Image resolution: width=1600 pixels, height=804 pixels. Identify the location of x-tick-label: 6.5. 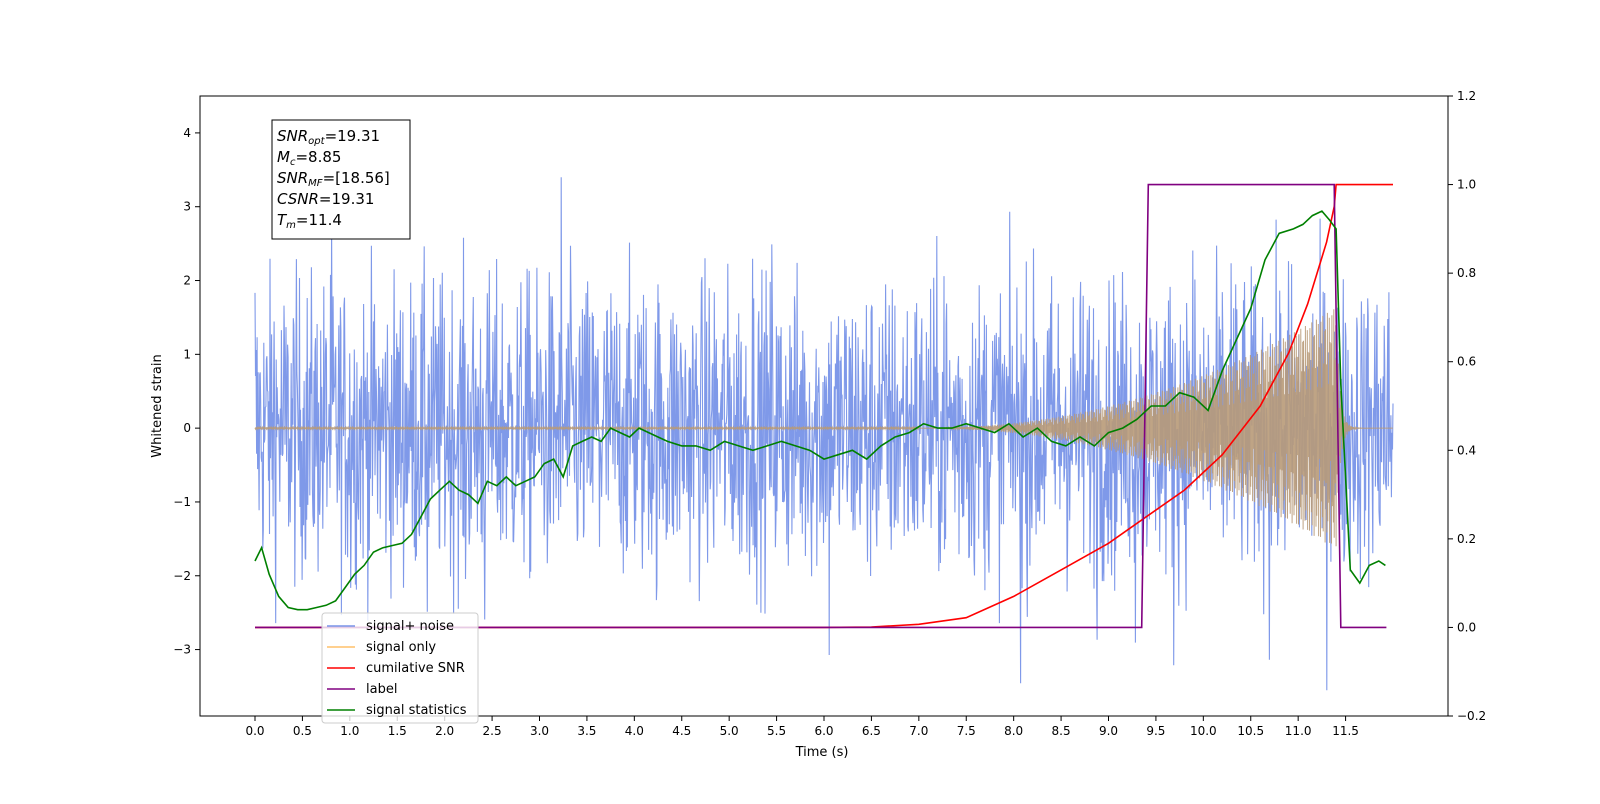
(871, 731).